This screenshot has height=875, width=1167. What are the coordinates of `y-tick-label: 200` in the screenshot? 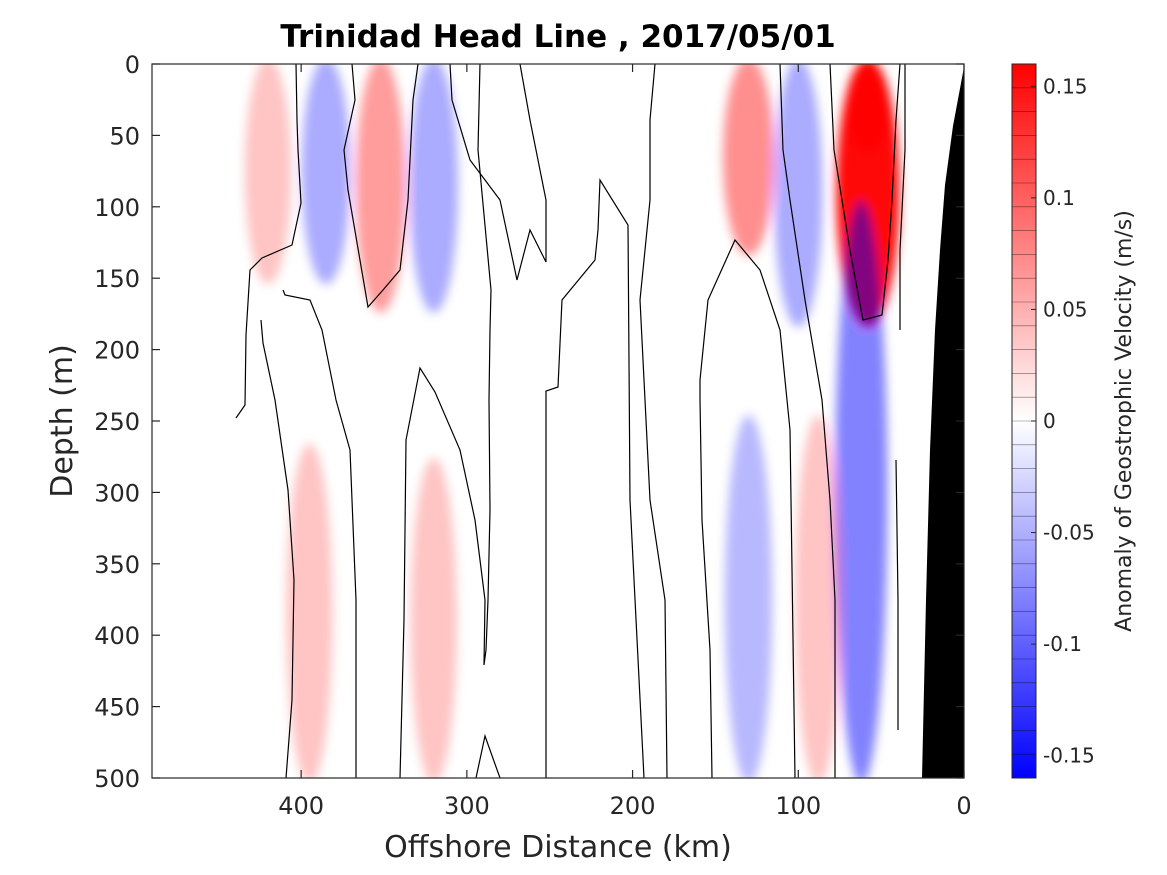 It's located at (117, 351).